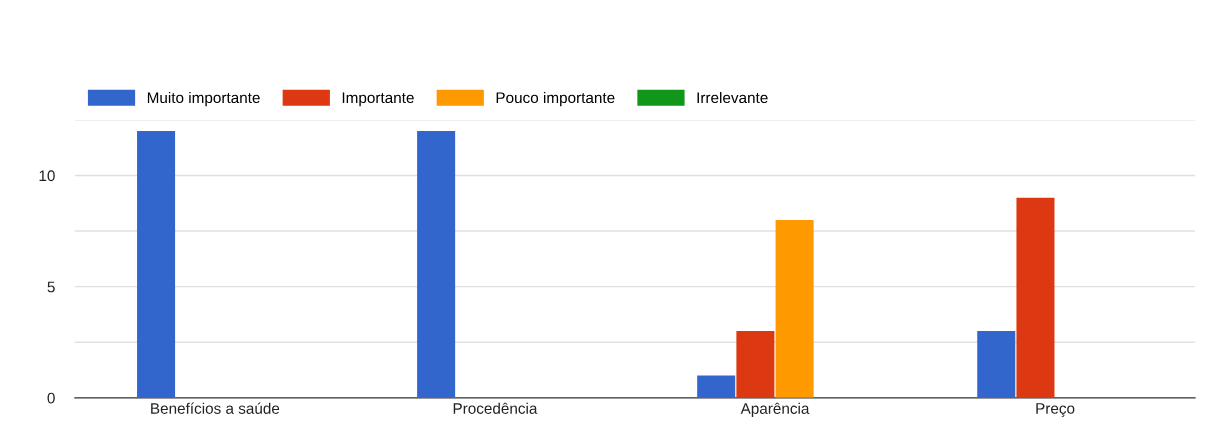 Image resolution: width=1227 pixels, height=444 pixels. Describe the element at coordinates (47, 176) in the screenshot. I see `y-tick-label: 10` at that location.